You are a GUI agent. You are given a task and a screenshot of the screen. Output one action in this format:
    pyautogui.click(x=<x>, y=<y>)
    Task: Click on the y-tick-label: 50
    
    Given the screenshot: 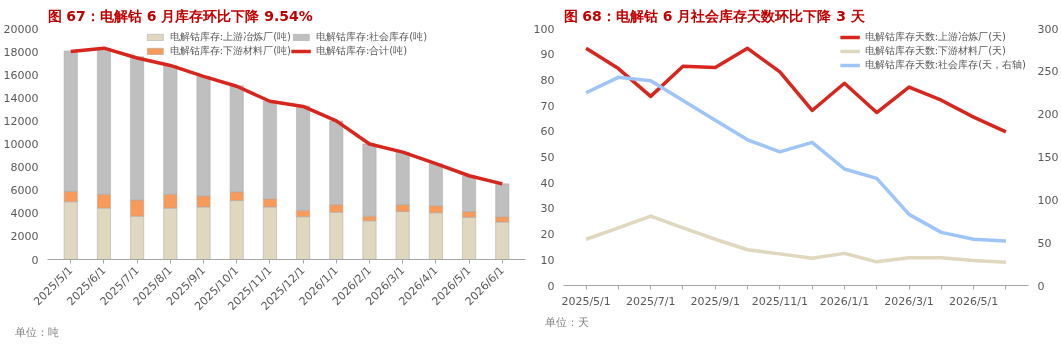 What is the action you would take?
    pyautogui.click(x=547, y=157)
    